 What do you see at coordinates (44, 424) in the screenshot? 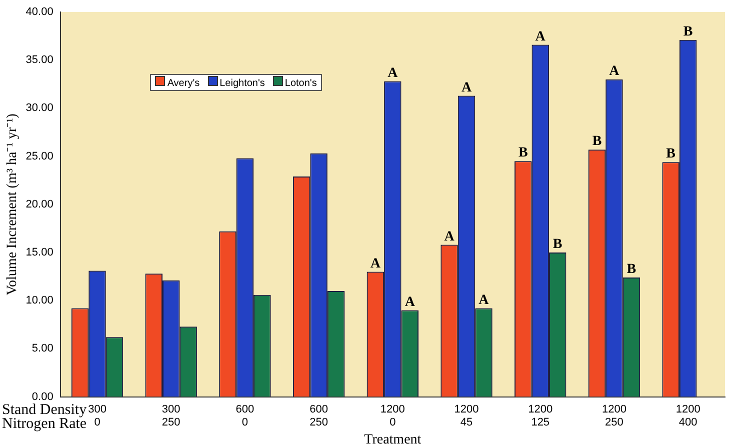
I see `text: Nitrogen Rate` at bounding box center [44, 424].